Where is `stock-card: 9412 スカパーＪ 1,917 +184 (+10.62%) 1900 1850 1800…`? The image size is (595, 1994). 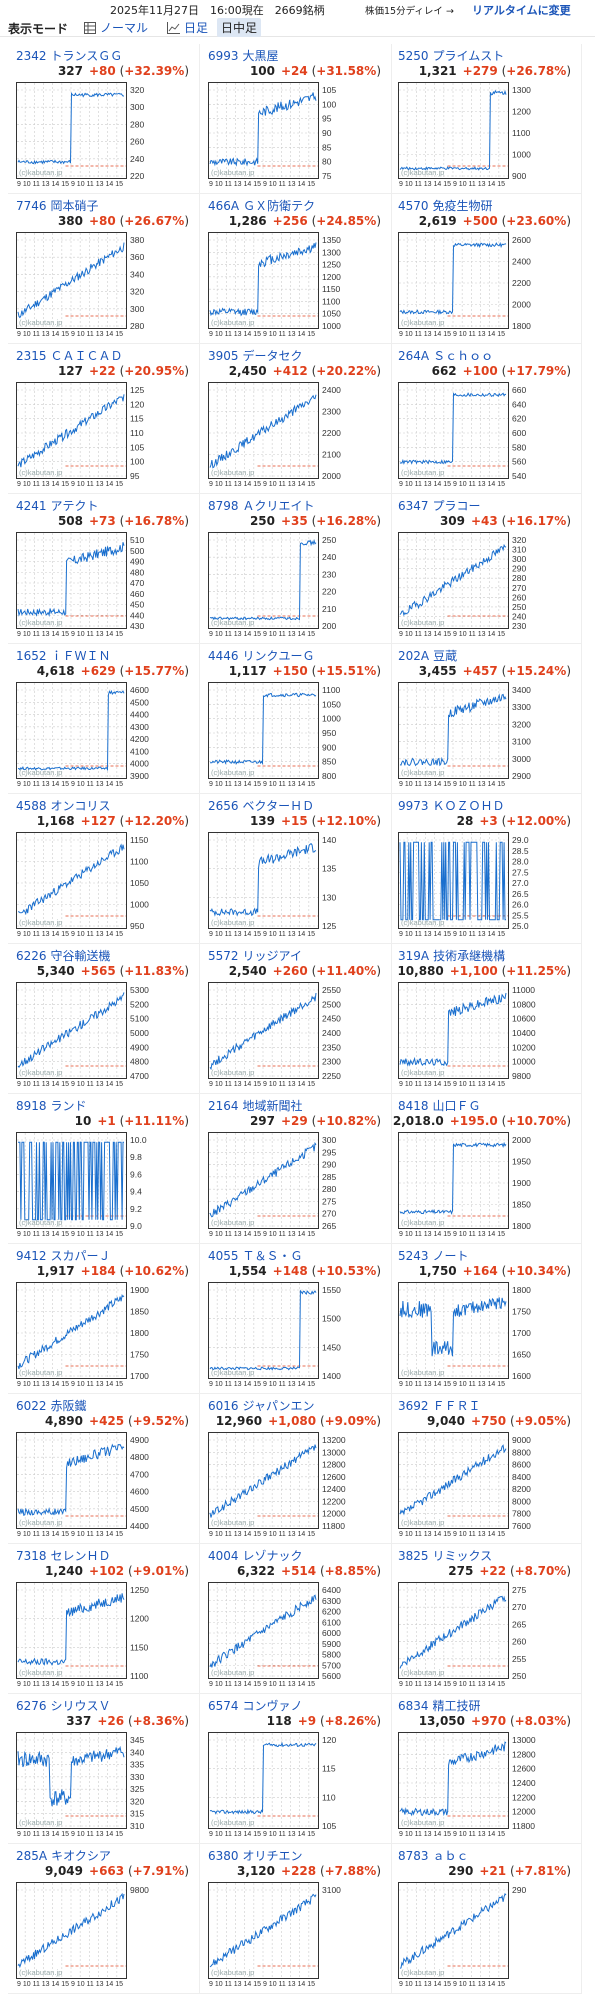
stock-card: 9412 スカパーＪ 1,917 +184 (+10.62%) 1900 1850 1800… is located at coordinates (104, 1319).